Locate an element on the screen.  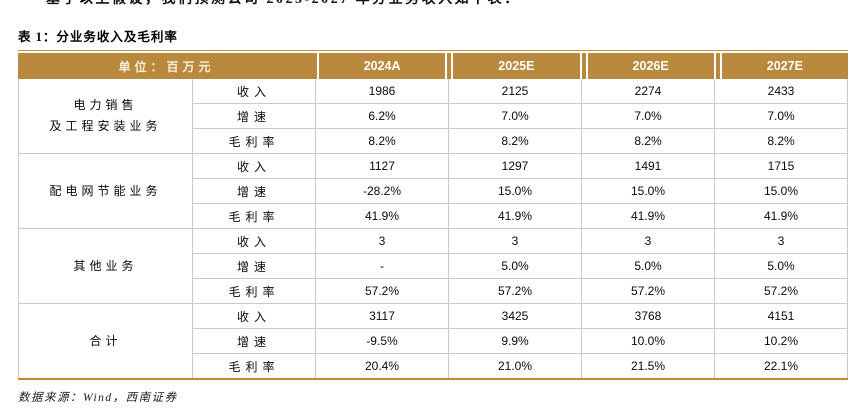
business-name-cell: 配电网节能业务 is located at coordinates (105, 191).